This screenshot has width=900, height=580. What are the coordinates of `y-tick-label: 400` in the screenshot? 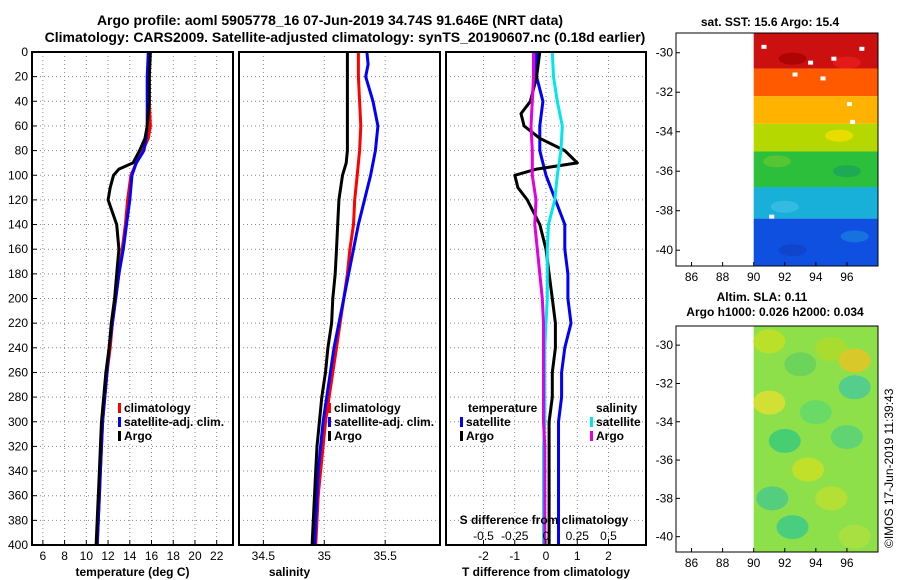 It's located at (18, 545).